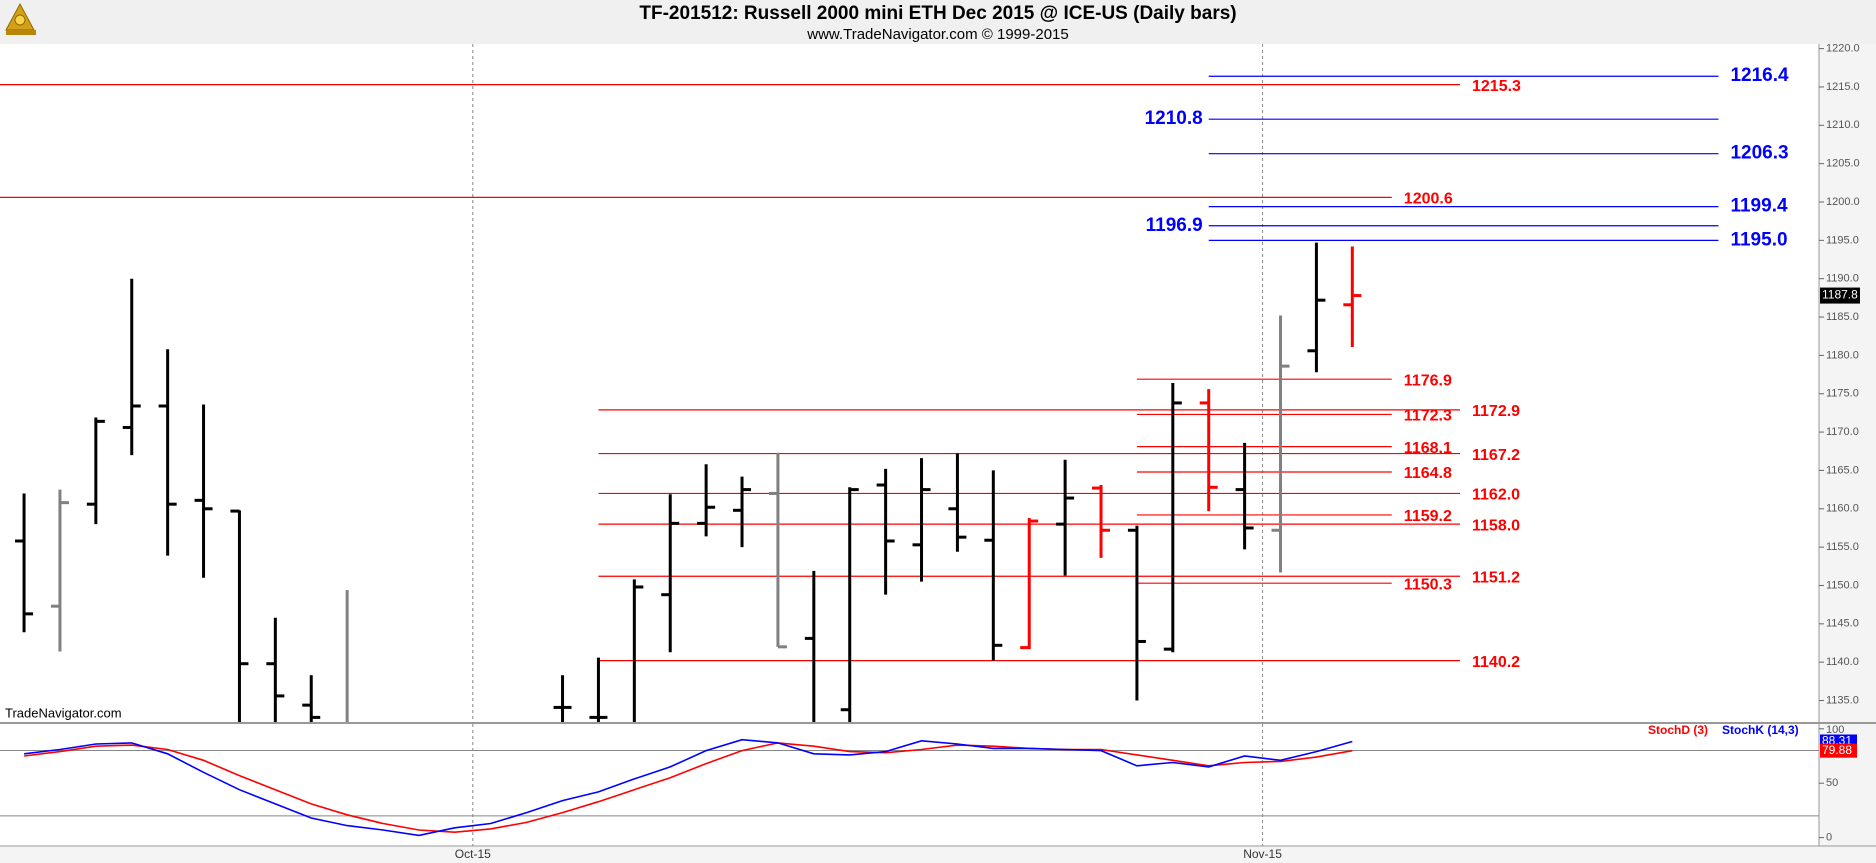  I want to click on y-tick-label: 1160.0, so click(1842, 509).